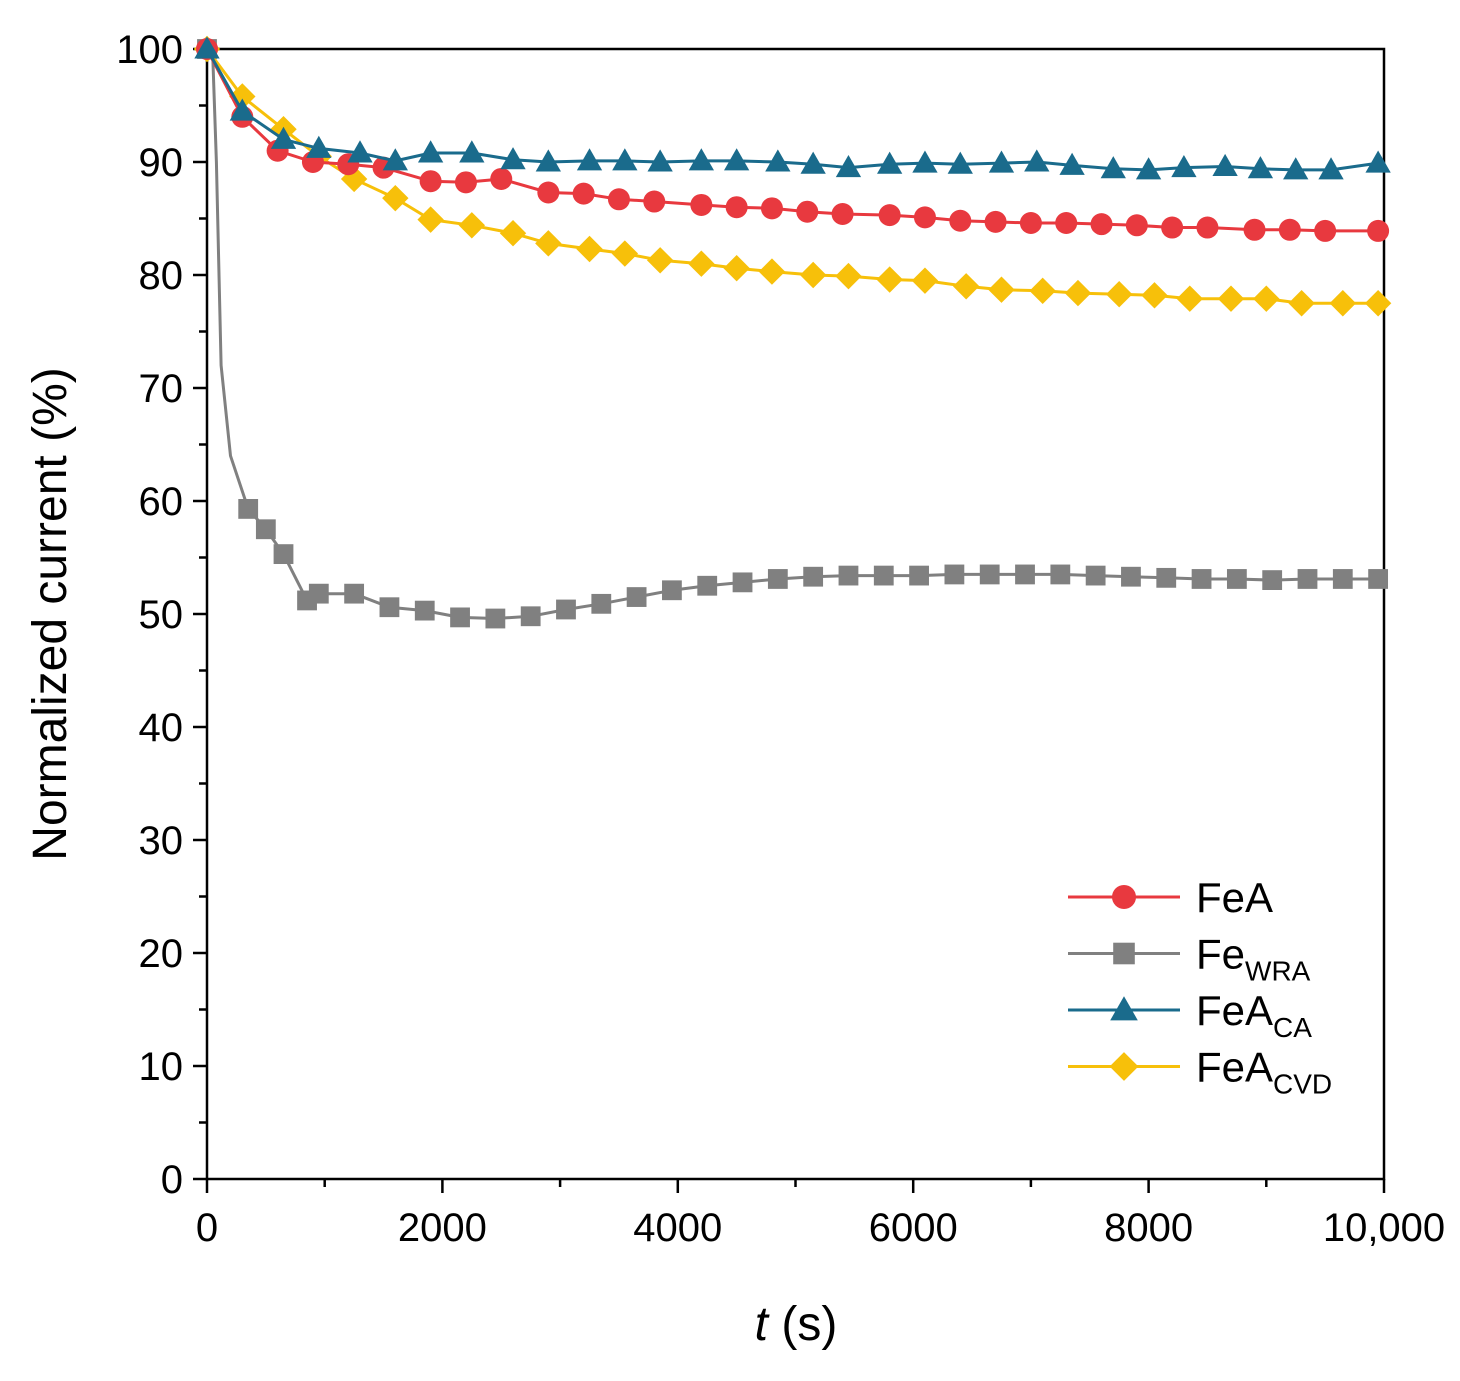 Image resolution: width=1460 pixels, height=1381 pixels. Describe the element at coordinates (207, 1228) in the screenshot. I see `x-tick-label: 0` at that location.